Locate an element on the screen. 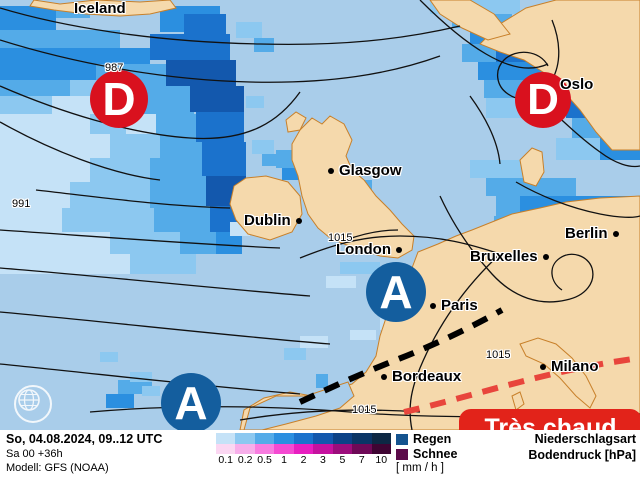  legend-precip-type-label: Niederschlagsart is located at coordinates (585, 439).